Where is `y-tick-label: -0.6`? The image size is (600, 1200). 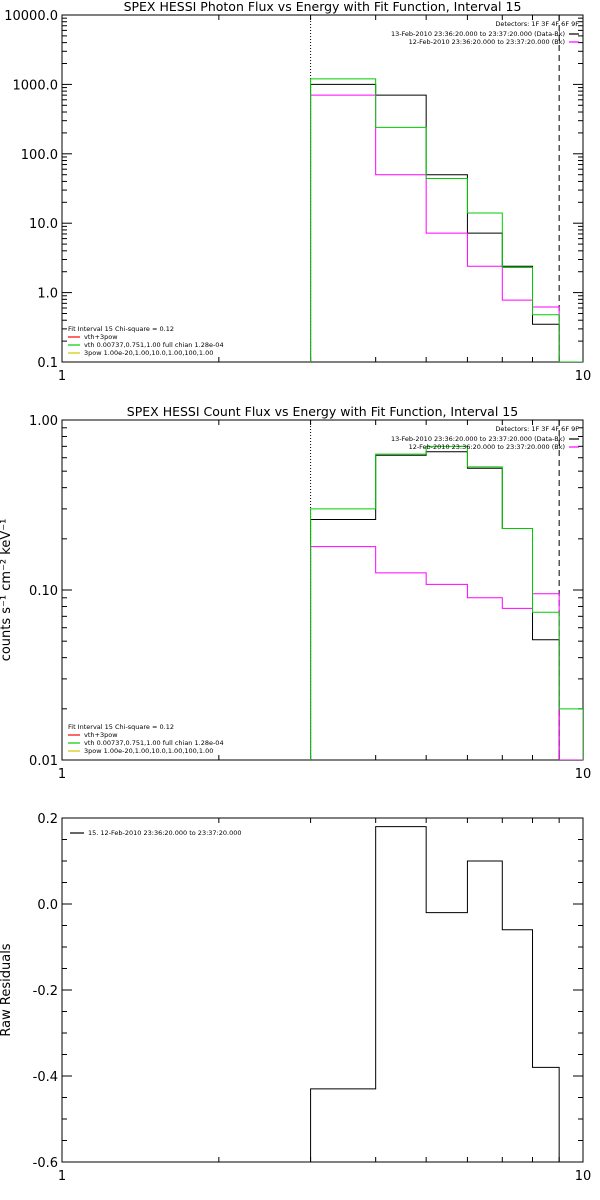 y-tick-label: -0.6 is located at coordinates (45, 1163).